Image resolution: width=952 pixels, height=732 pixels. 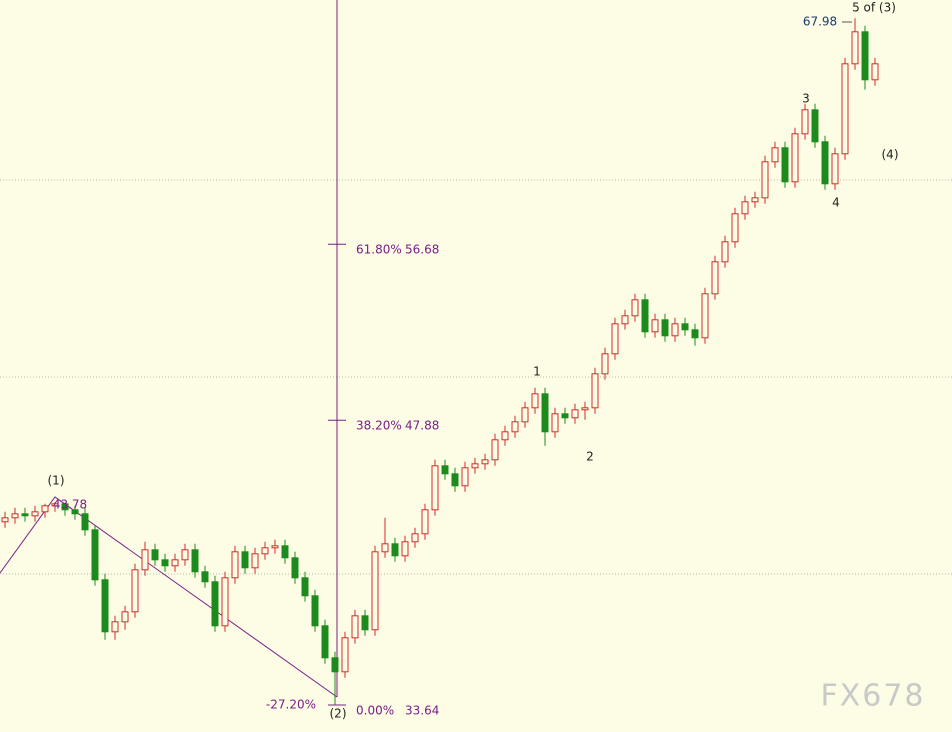 I want to click on fib-price: 47.88, so click(x=422, y=426).